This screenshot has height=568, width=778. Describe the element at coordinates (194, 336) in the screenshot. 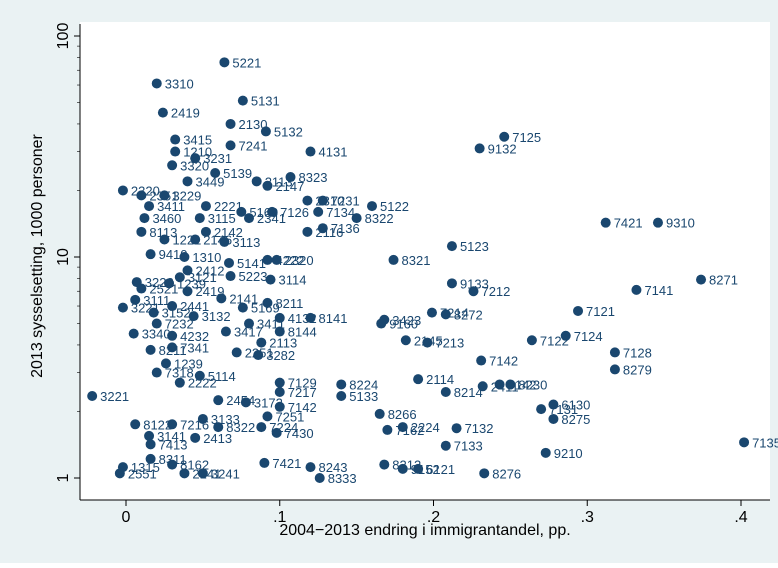

I see `point-label: 4232` at that location.